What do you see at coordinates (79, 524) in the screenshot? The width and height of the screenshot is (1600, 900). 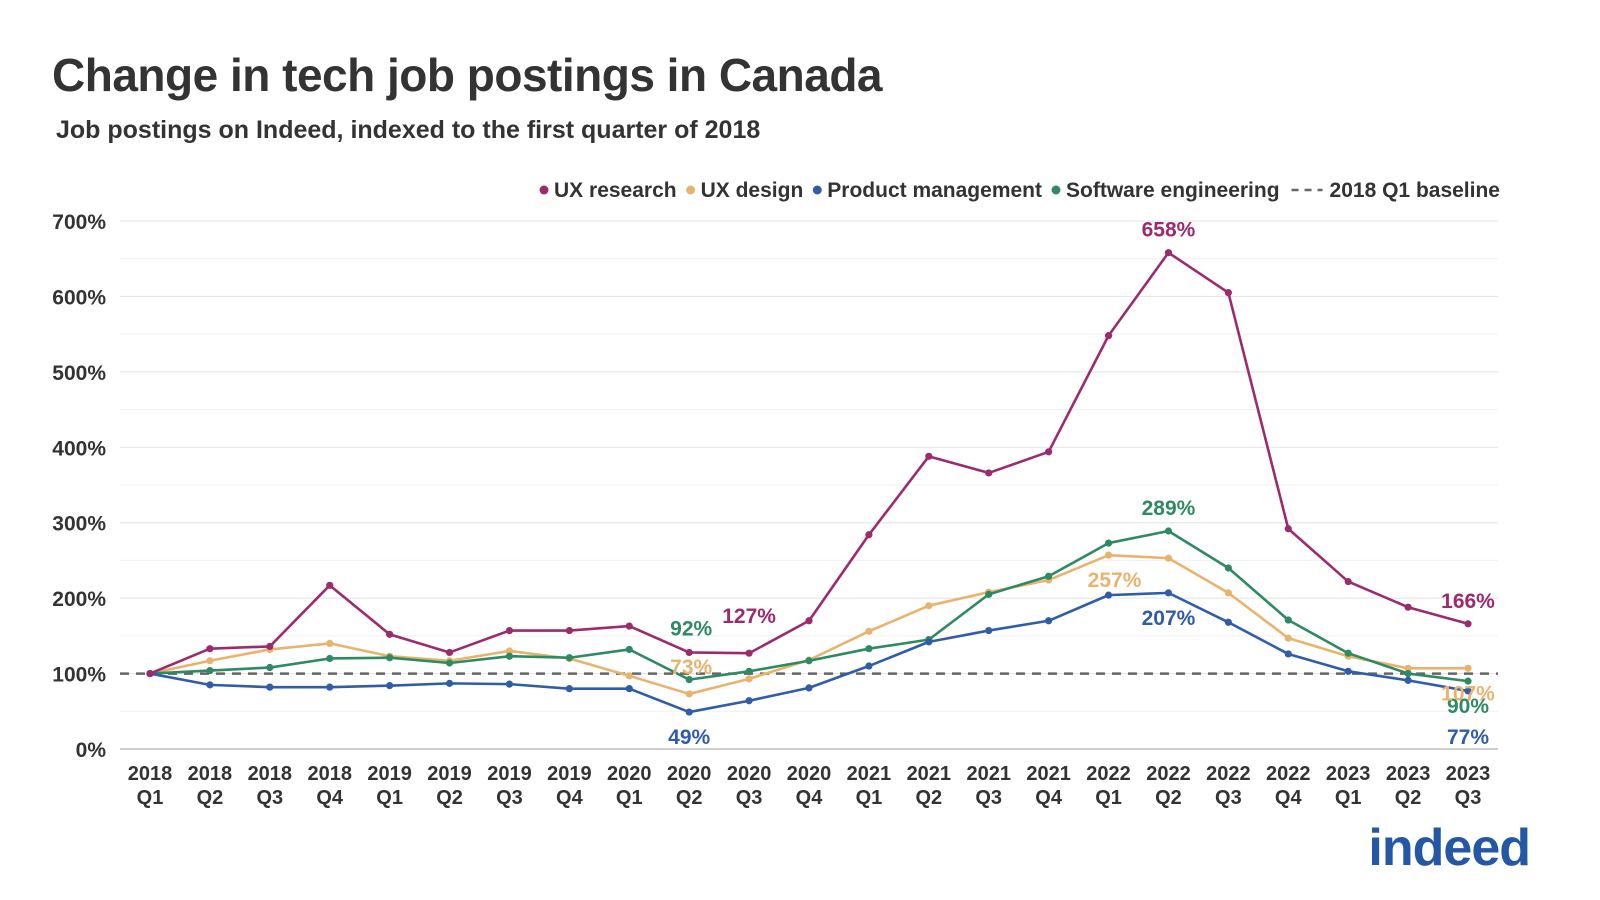 I see `y-tick-label: 300%` at bounding box center [79, 524].